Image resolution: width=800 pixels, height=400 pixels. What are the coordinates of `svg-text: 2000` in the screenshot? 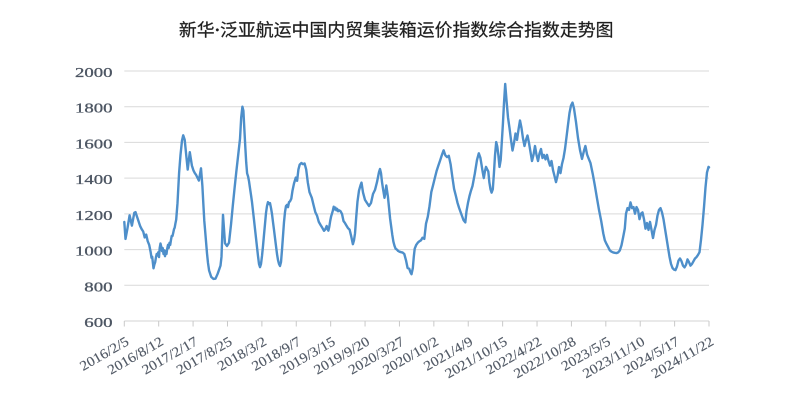 It's located at (94, 73).